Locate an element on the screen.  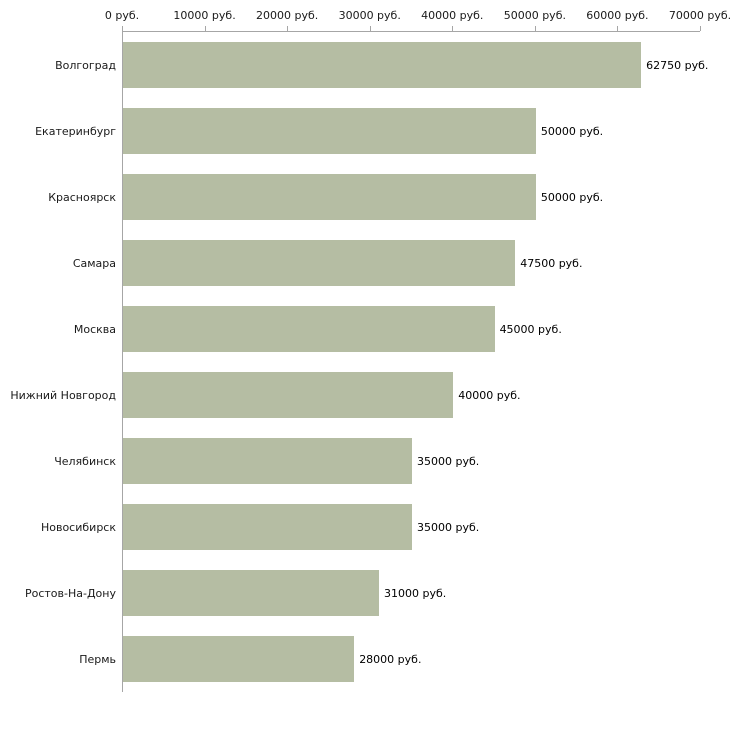
x-tick-label: 50000 руб. is located at coordinates (534, 15).